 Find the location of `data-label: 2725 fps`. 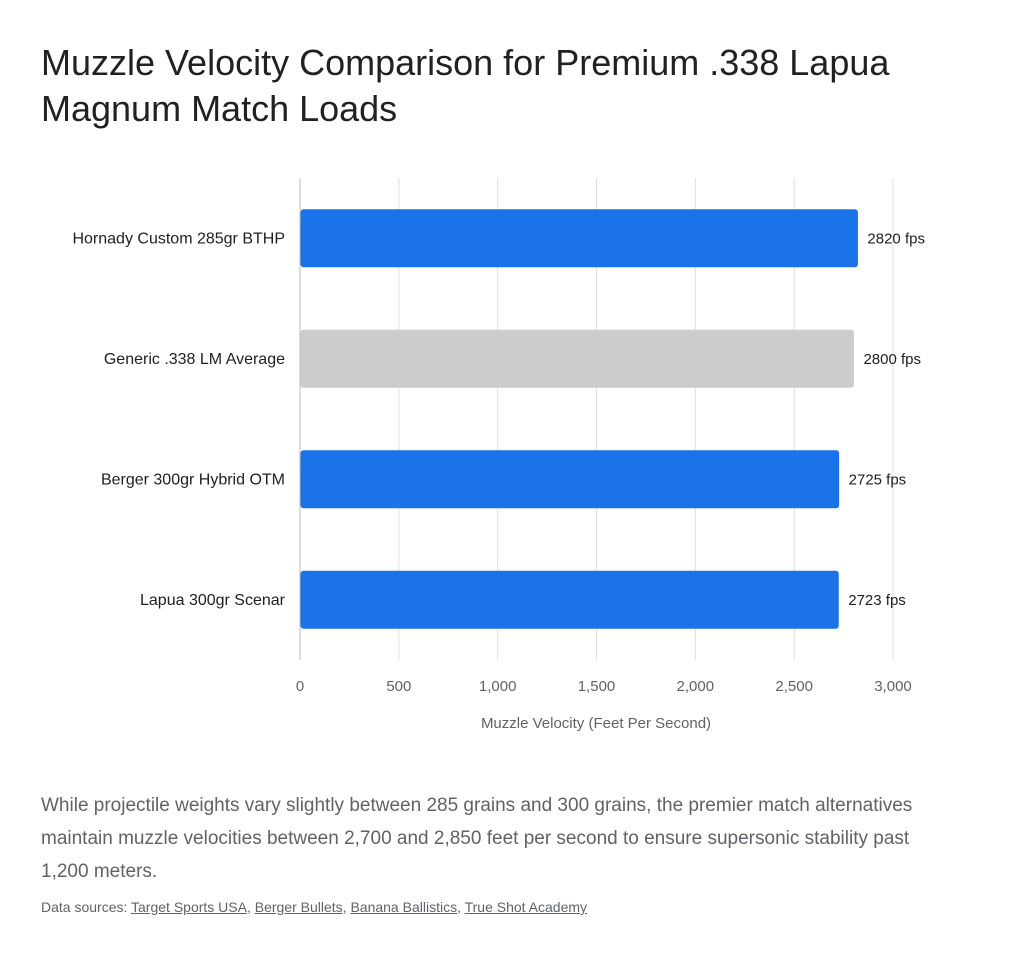

data-label: 2725 fps is located at coordinates (878, 479).